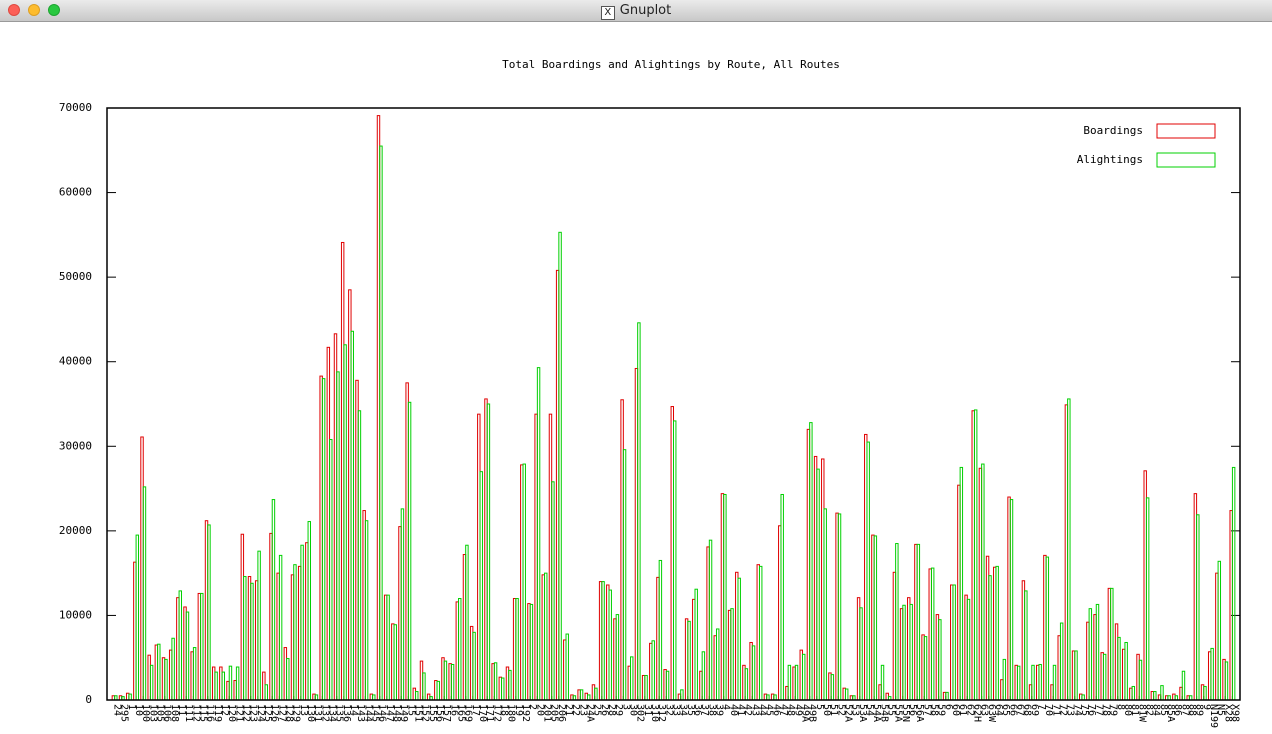 Image resolution: width=1272 pixels, height=734 pixels. Describe the element at coordinates (590, 713) in the screenshot. I see `x-tick-label: 24A` at that location.